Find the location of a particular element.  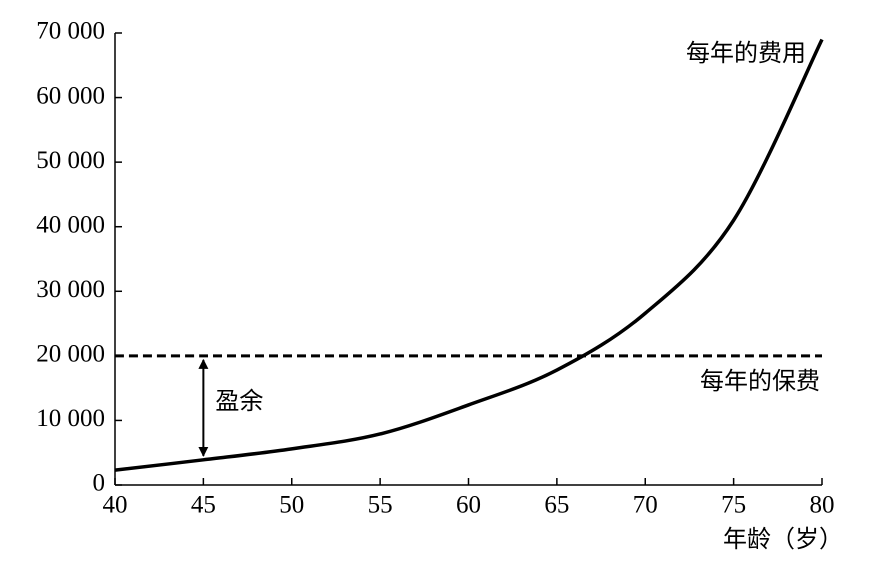

x-tick-label: 45 is located at coordinates (203, 505).